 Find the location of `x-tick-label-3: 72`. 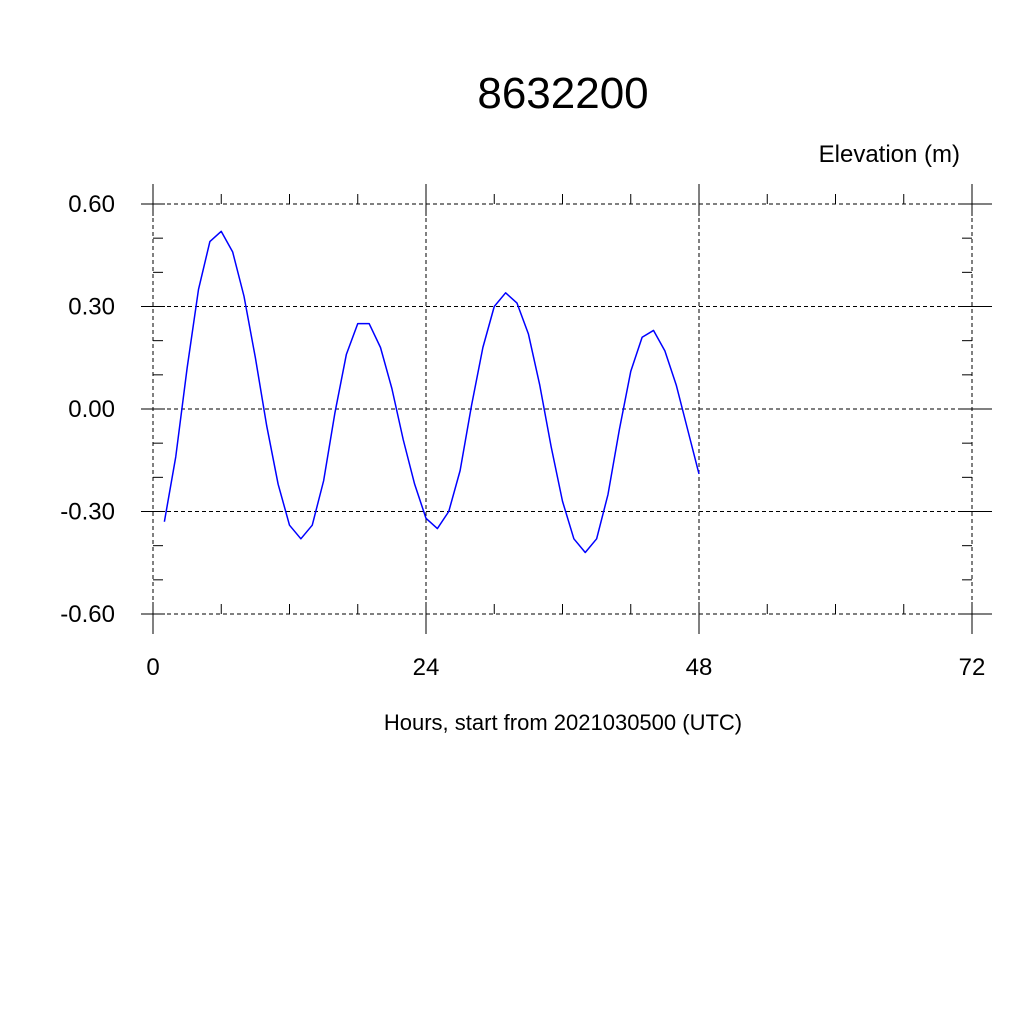

x-tick-label-3: 72 is located at coordinates (972, 667).